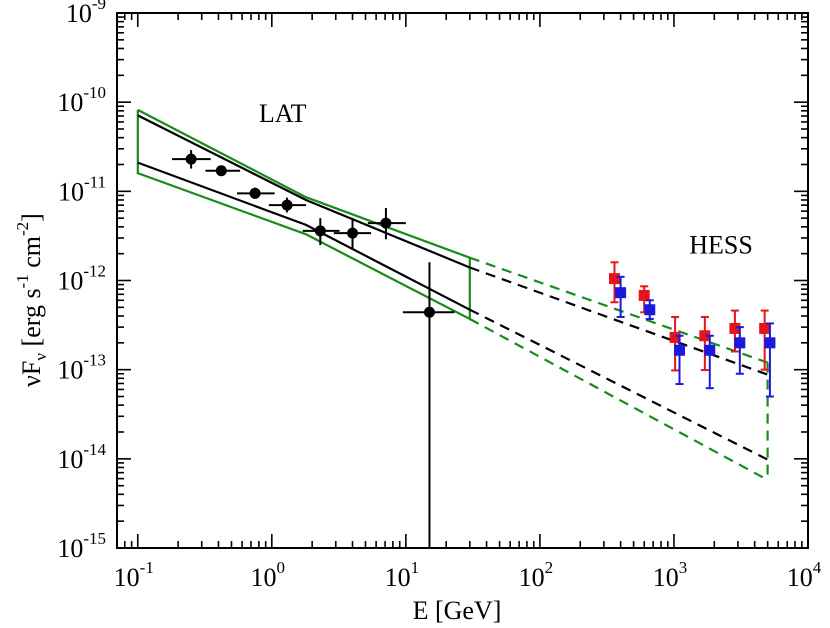 Image resolution: width=830 pixels, height=628 pixels. What do you see at coordinates (283, 113) in the screenshot?
I see `annotation-lat: LAT` at bounding box center [283, 113].